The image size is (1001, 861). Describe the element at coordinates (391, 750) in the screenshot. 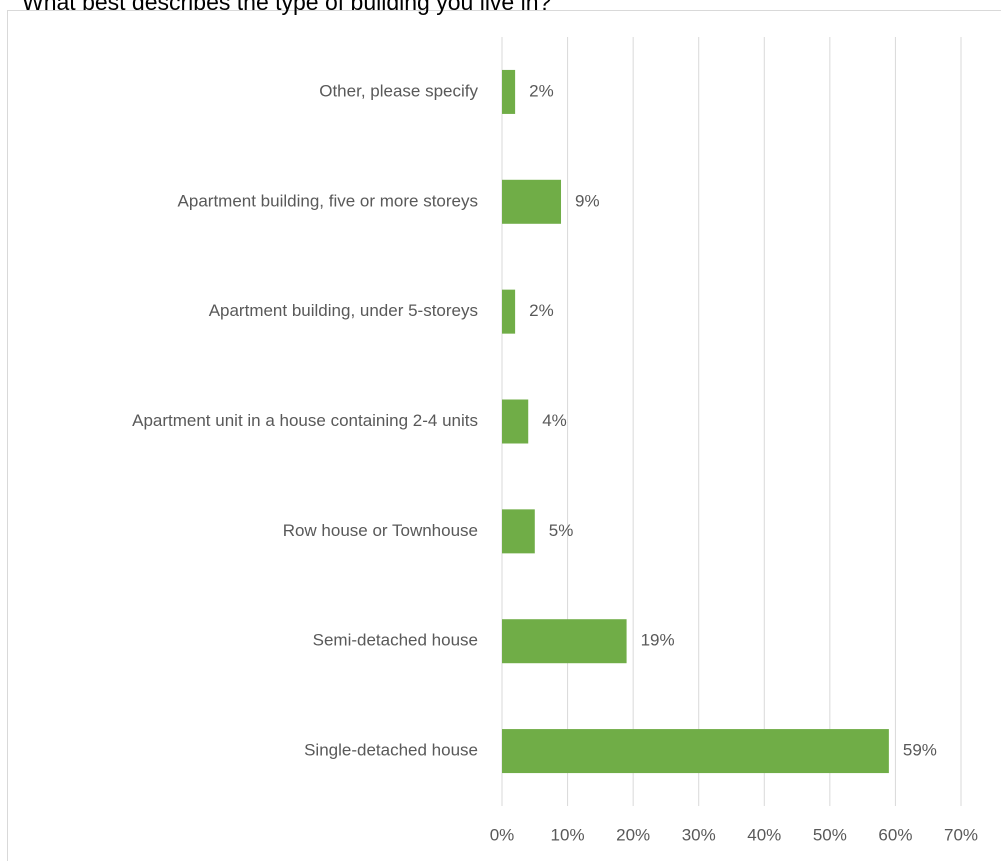

I see `y-tick-label: Single-detached house` at that location.